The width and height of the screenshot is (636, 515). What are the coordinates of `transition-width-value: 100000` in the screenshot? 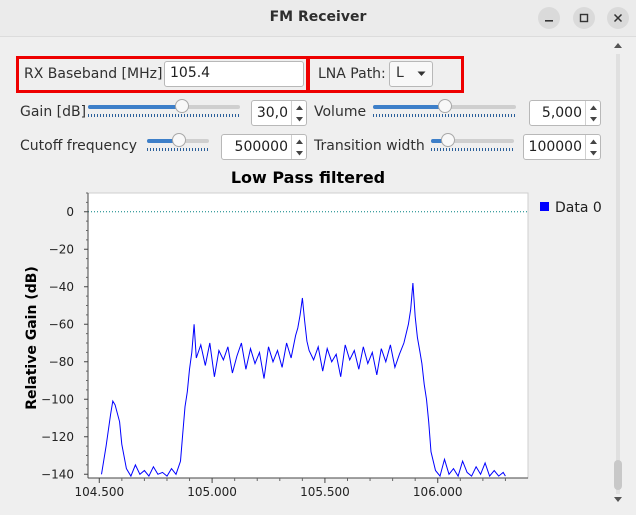 It's located at (555, 147).